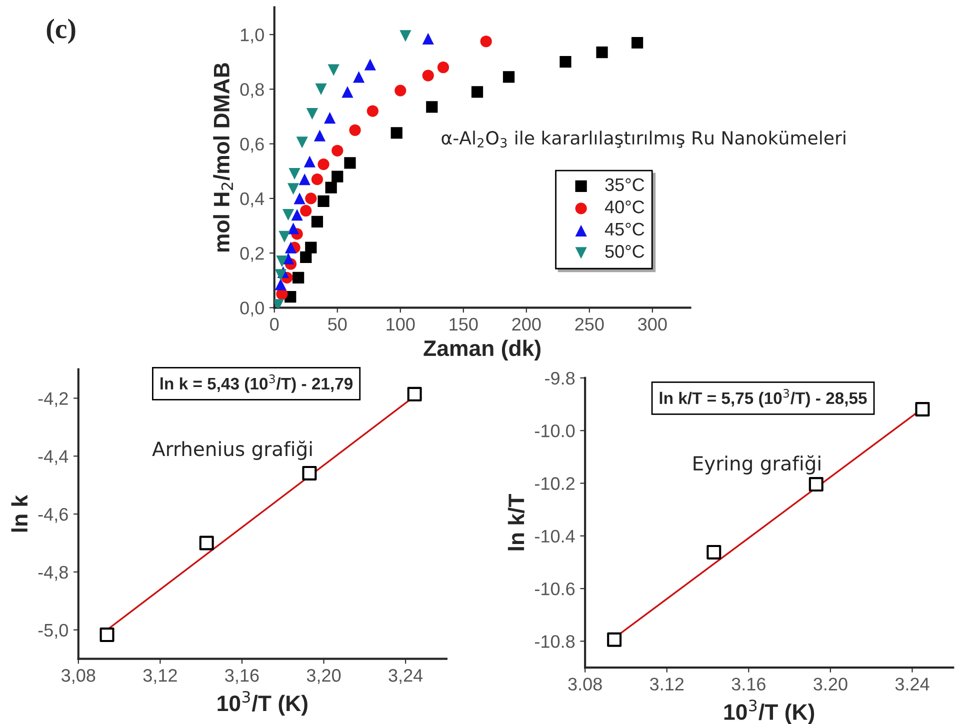  I want to click on y-tick-label: -10.8, so click(555, 641).